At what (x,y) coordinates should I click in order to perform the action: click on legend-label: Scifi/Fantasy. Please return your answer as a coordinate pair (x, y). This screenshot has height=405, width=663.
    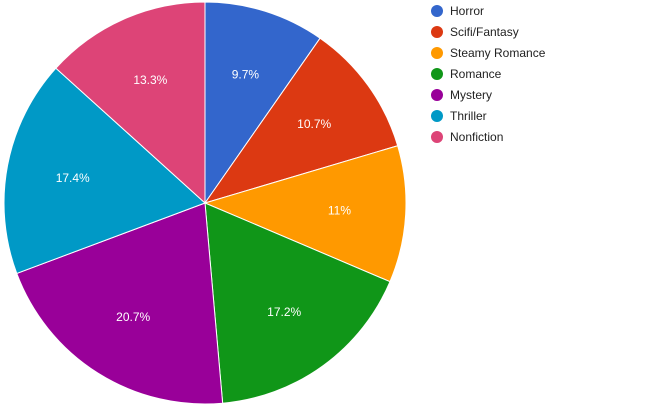
    Looking at the image, I should click on (484, 31).